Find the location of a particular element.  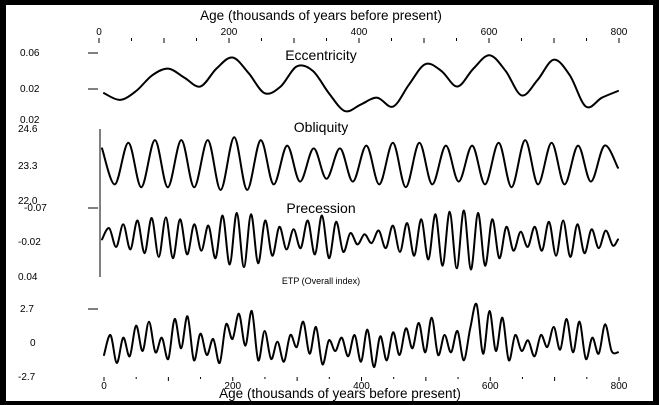

pre-ytick-label: -0.02 is located at coordinates (29, 242).